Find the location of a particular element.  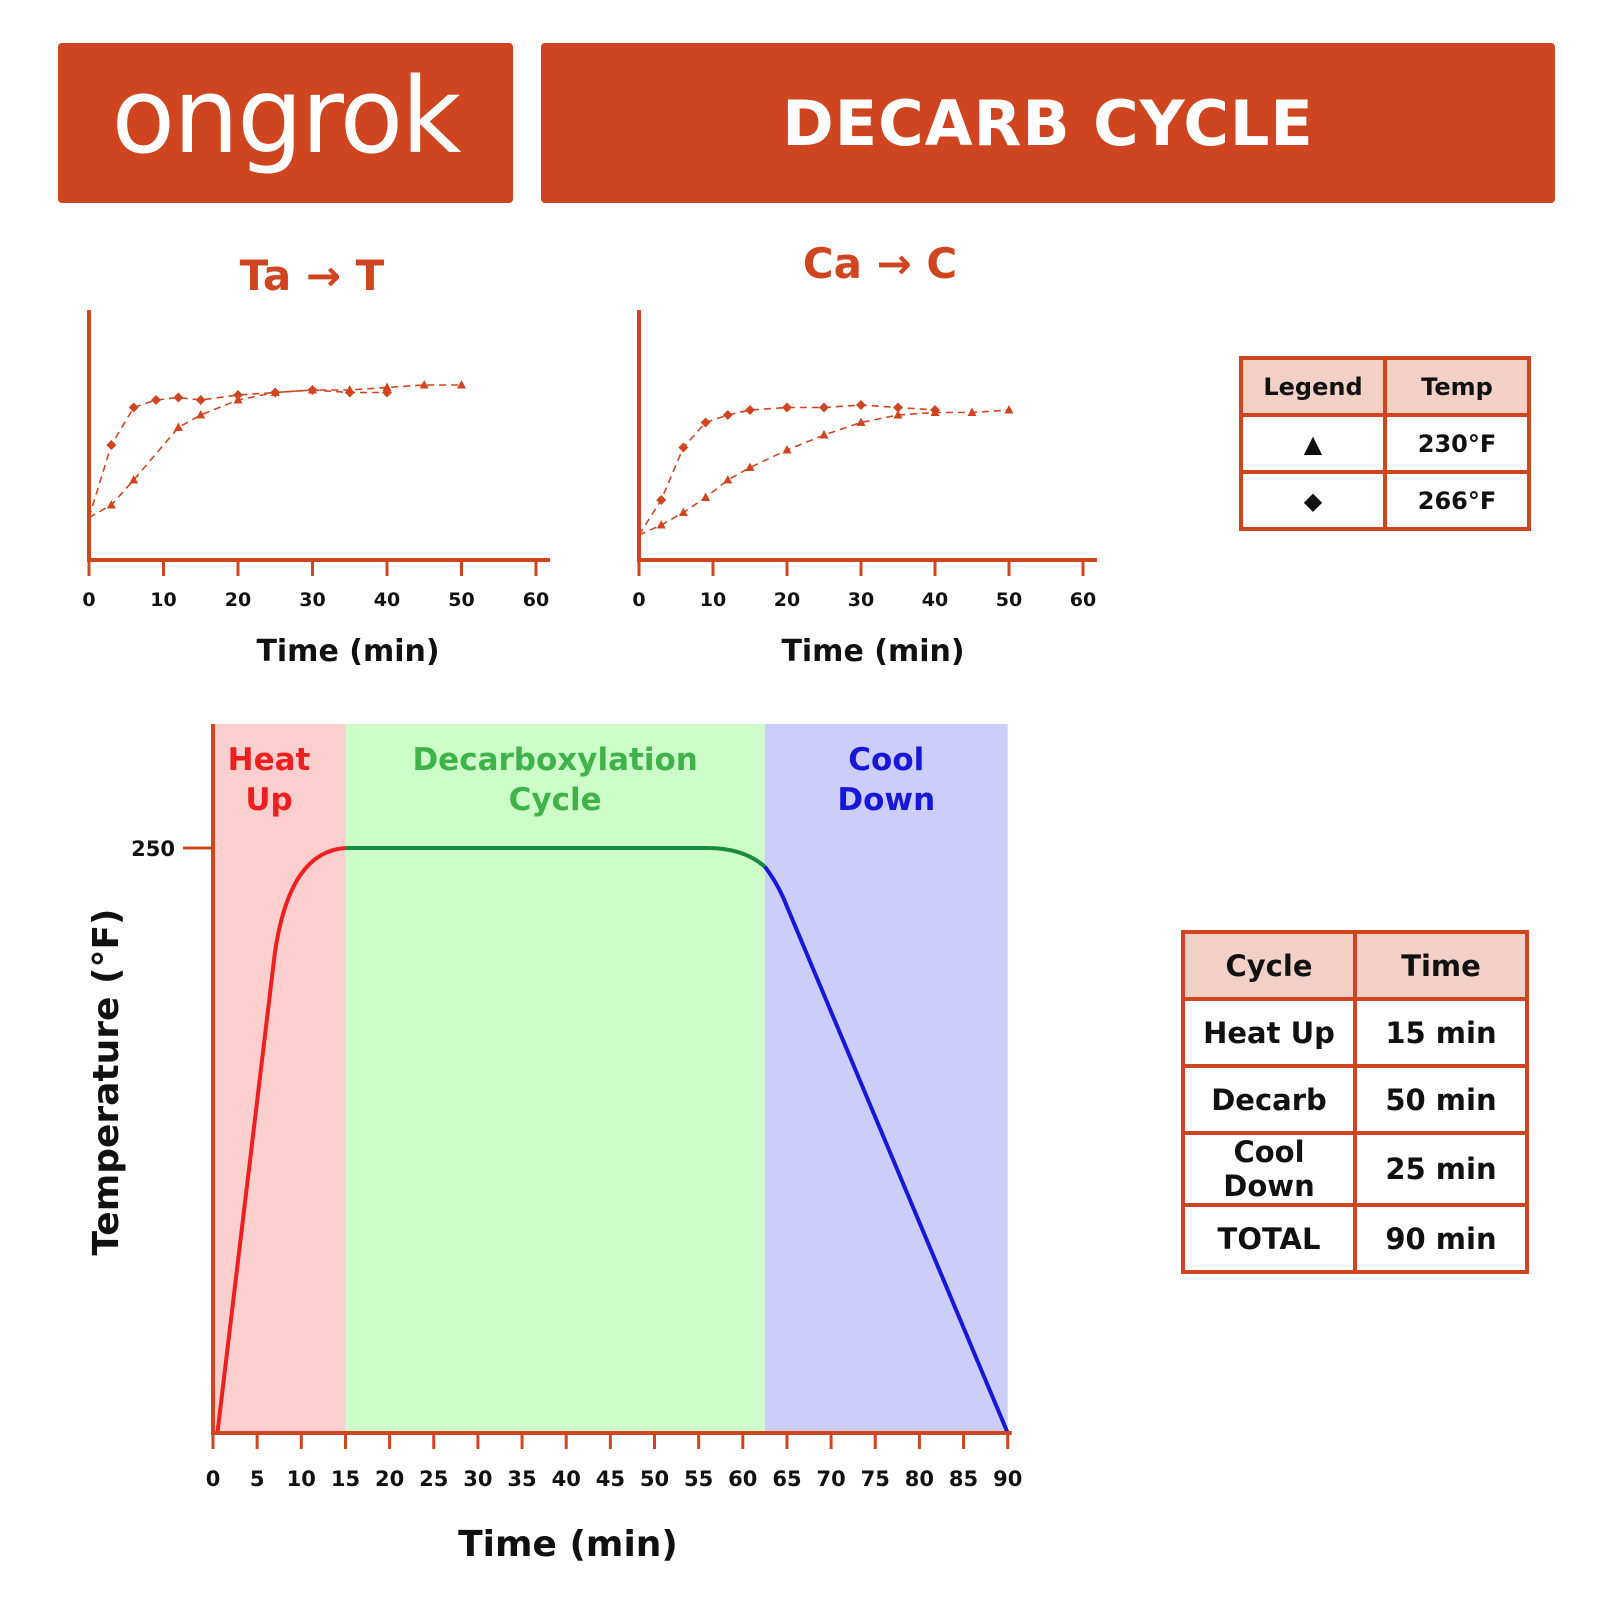

x-tick-label: 15 is located at coordinates (345, 1479).